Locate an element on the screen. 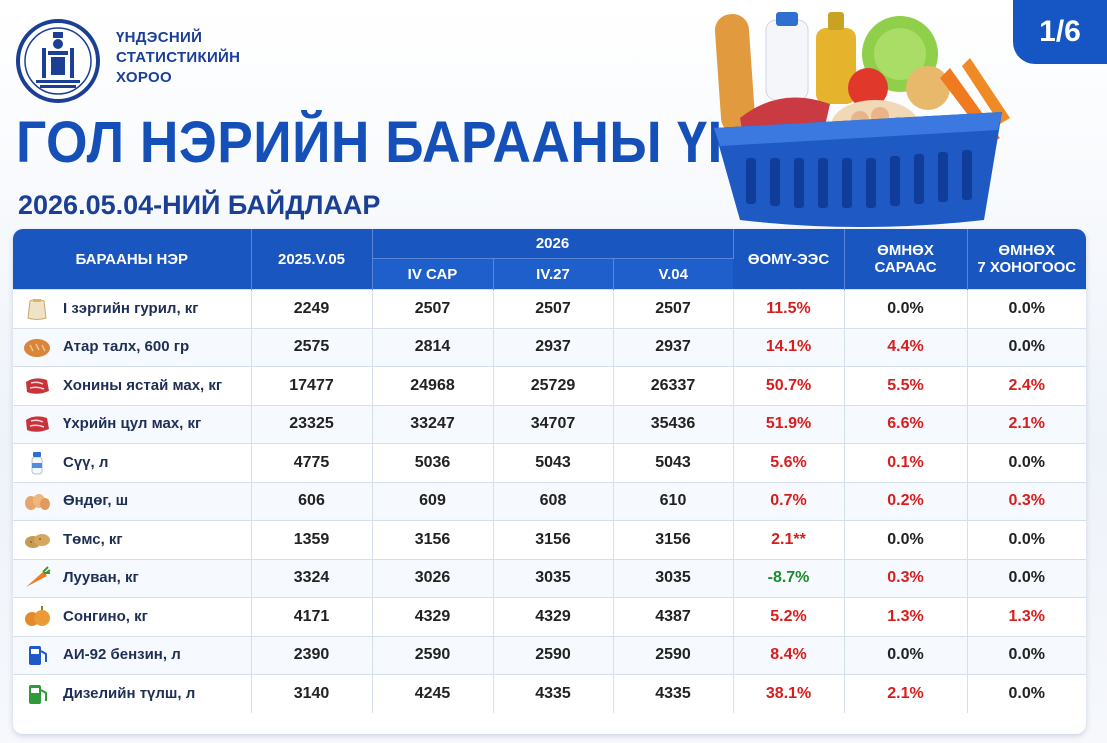 The height and width of the screenshot is (743, 1107). header-apr27: IV.27 is located at coordinates (553, 274).